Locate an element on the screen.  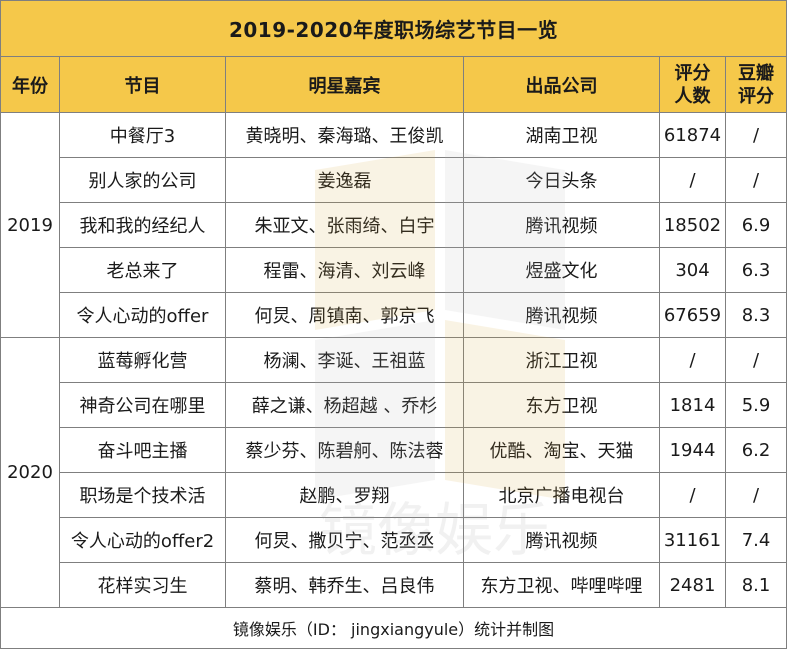
table-row: 花样实习生 蔡明、韩乔生、吕良伟 东方卫视、哔哩哔哩 2481 8.1 is located at coordinates (394, 585).